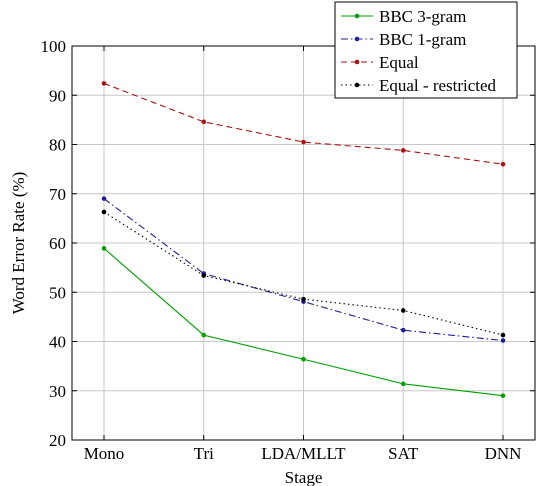 Image resolution: width=560 pixels, height=486 pixels. What do you see at coordinates (503, 453) in the screenshot?
I see `x-tick-label: DNN` at bounding box center [503, 453].